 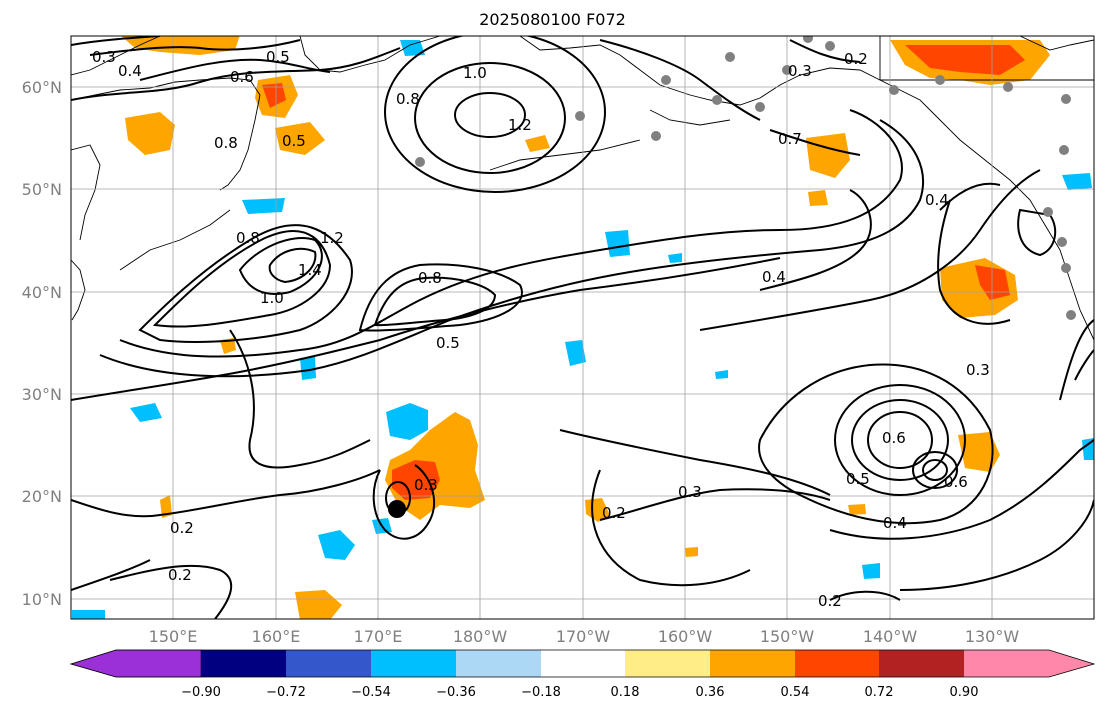 What do you see at coordinates (685, 636) in the screenshot?
I see `lon-label: 160°W` at bounding box center [685, 636].